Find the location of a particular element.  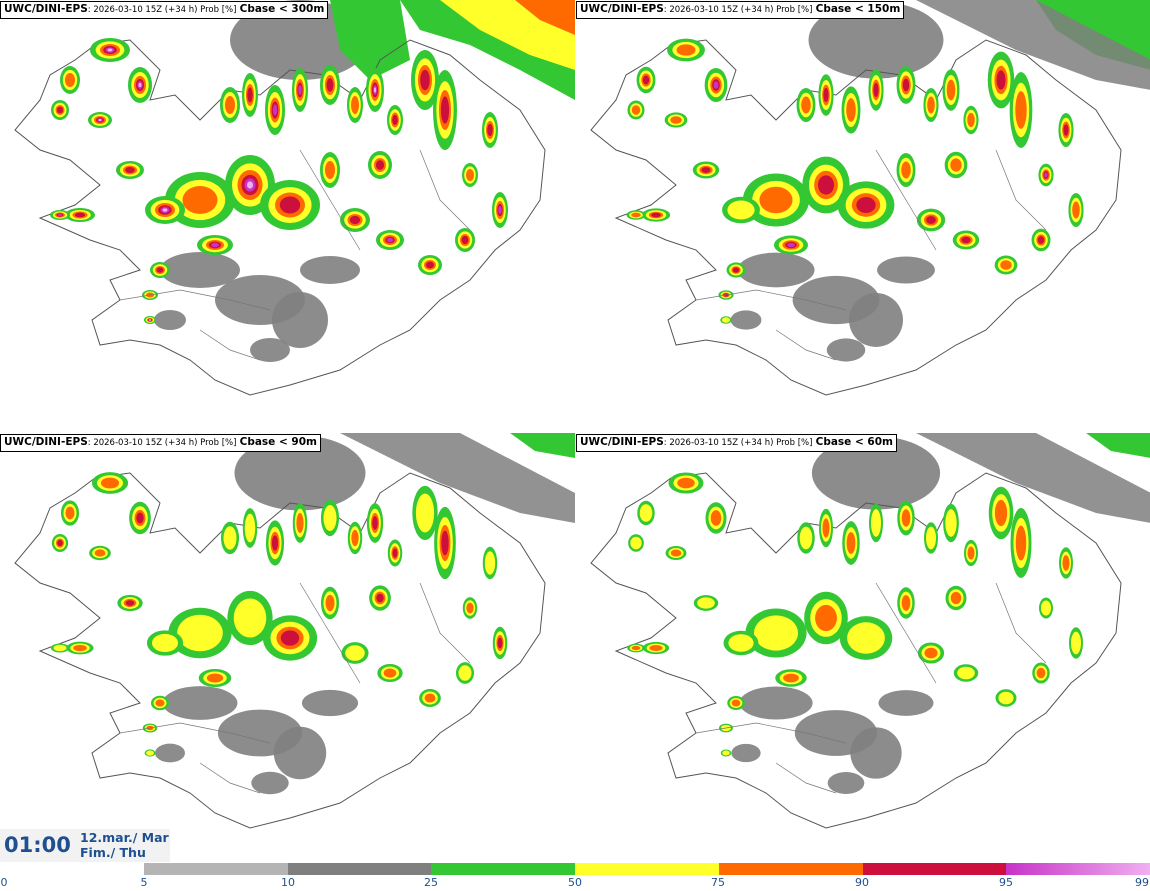

valid-date-line1: 12.mar./ Mar is located at coordinates (124, 837).